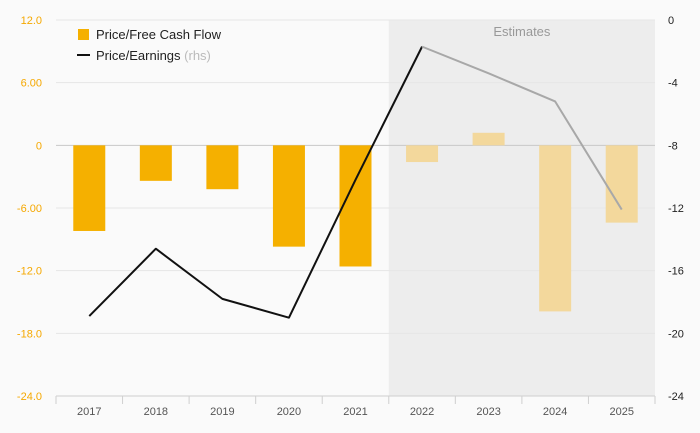  What do you see at coordinates (89, 412) in the screenshot?
I see `x-tick-label: 2017` at bounding box center [89, 412].